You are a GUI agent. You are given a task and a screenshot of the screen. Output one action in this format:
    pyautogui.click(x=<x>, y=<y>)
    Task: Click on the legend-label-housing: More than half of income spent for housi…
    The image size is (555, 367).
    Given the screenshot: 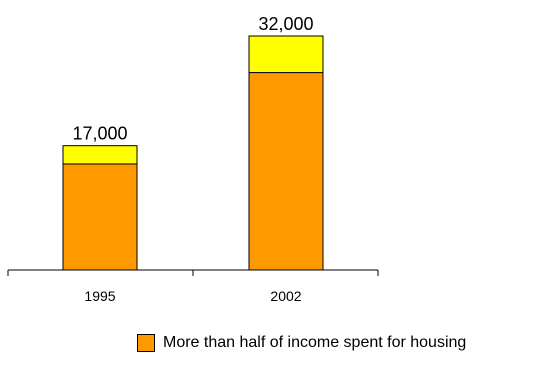 What is the action you would take?
    pyautogui.click(x=315, y=342)
    